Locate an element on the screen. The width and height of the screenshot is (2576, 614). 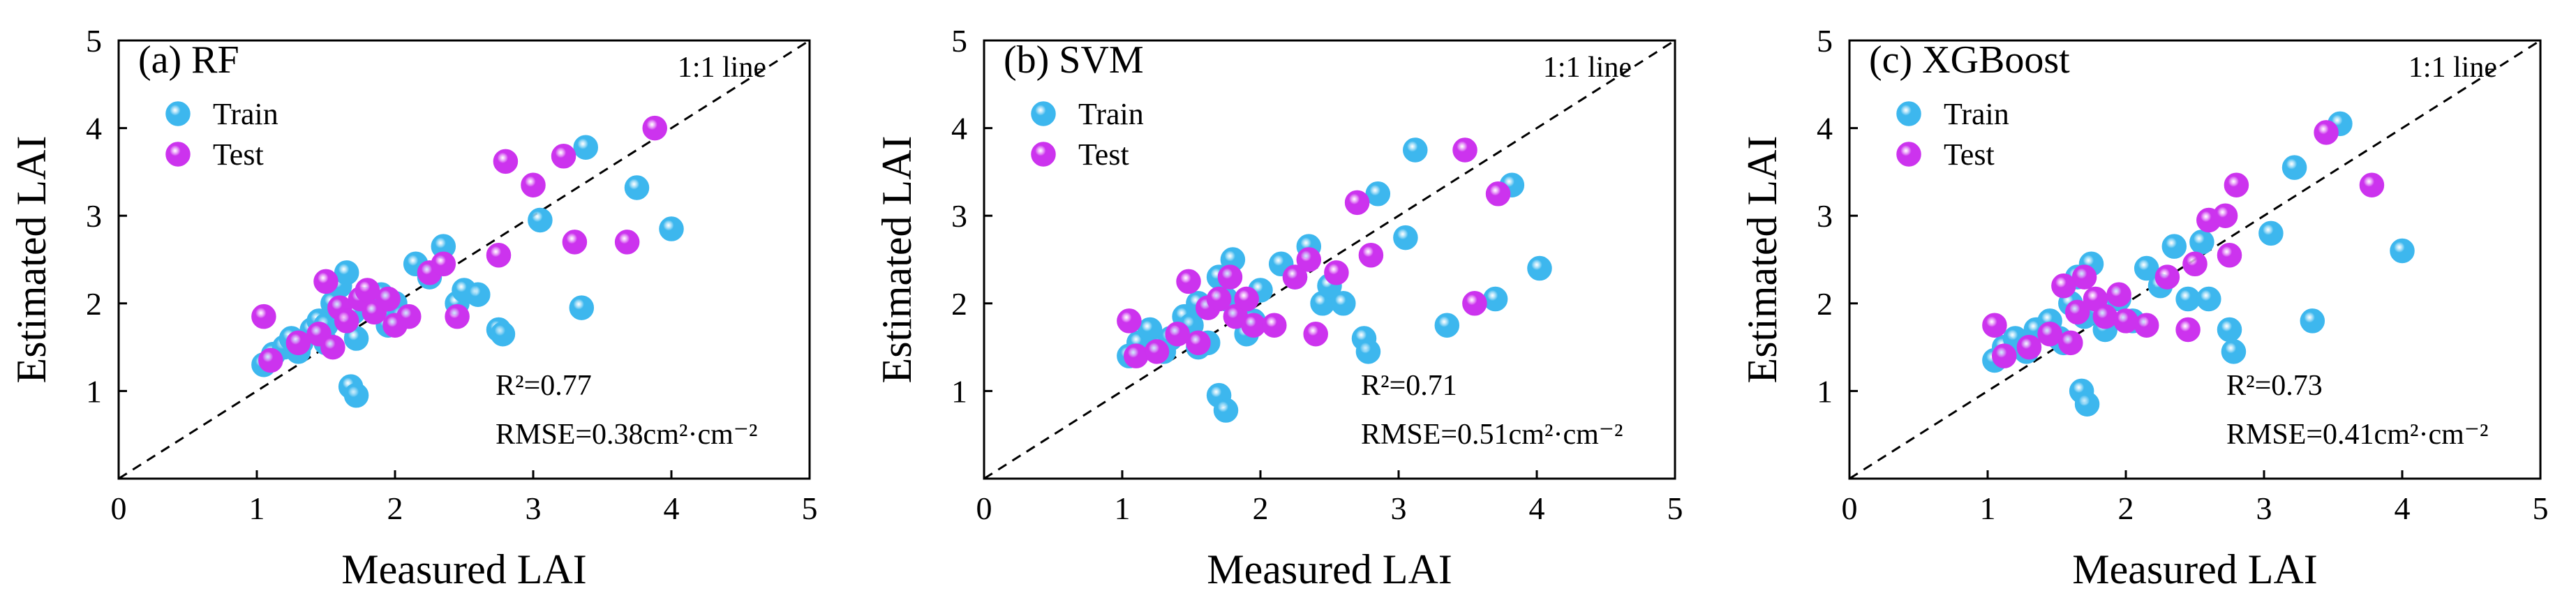
y-tick-label: 5 is located at coordinates (1825, 41).